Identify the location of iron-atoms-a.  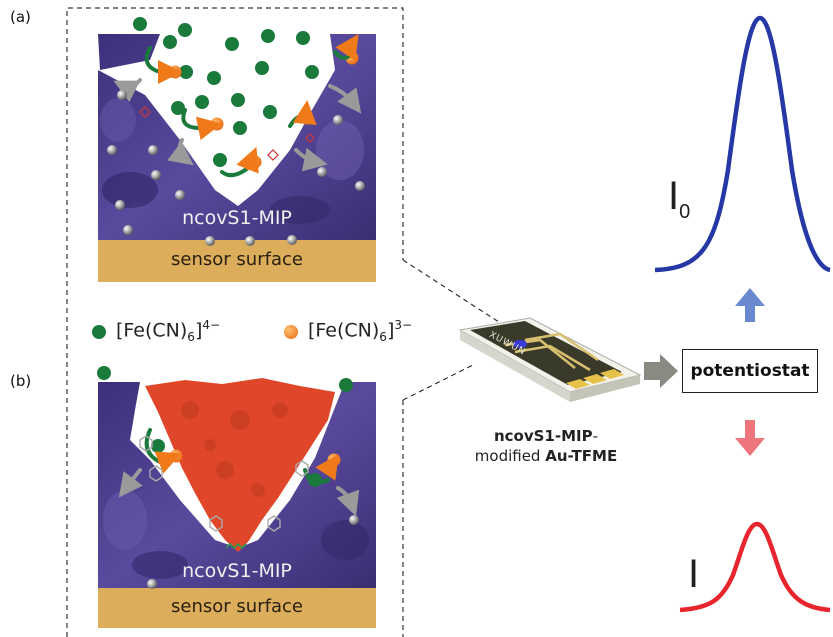
(236, 168).